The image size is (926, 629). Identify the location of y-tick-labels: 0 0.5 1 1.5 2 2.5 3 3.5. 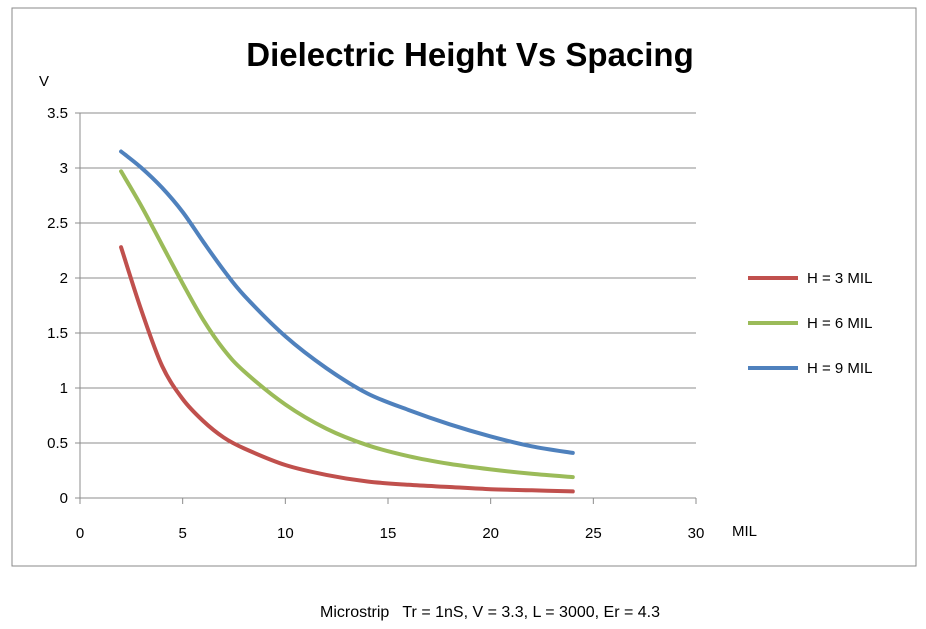
(57, 306).